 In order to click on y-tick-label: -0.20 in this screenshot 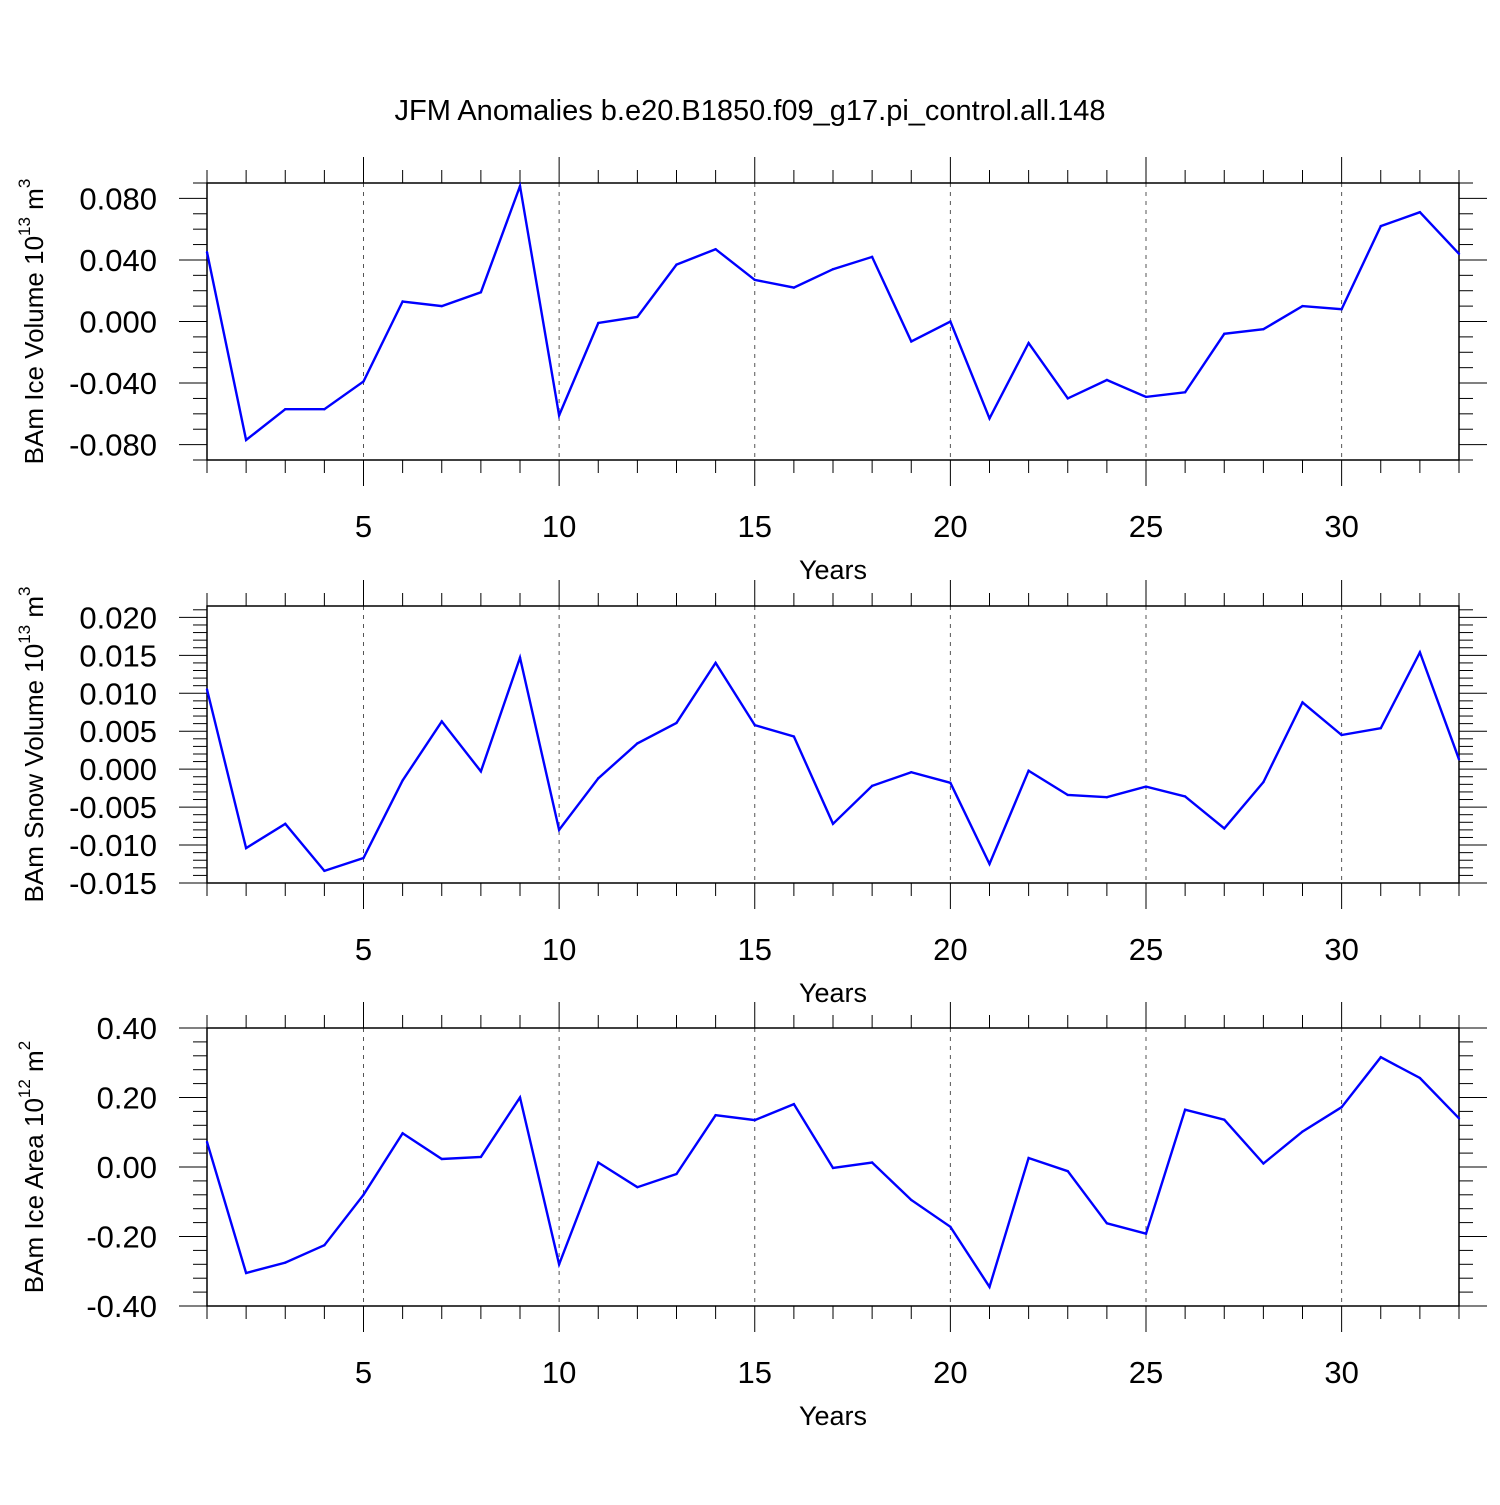, I will do `click(121, 1237)`.